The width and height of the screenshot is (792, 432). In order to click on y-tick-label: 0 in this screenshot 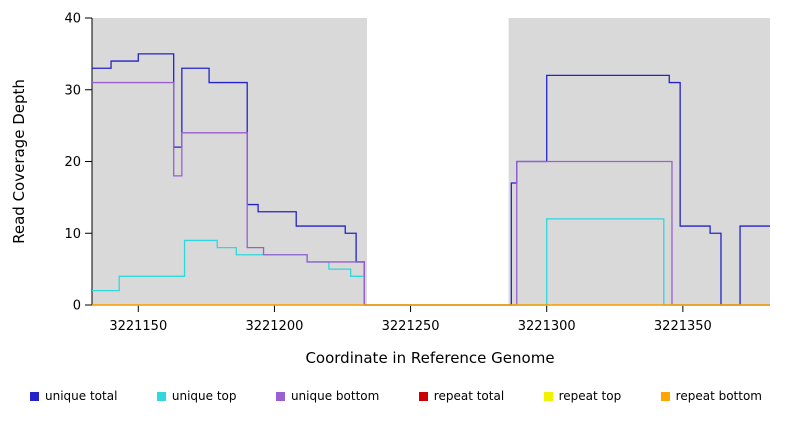, I will do `click(77, 306)`.